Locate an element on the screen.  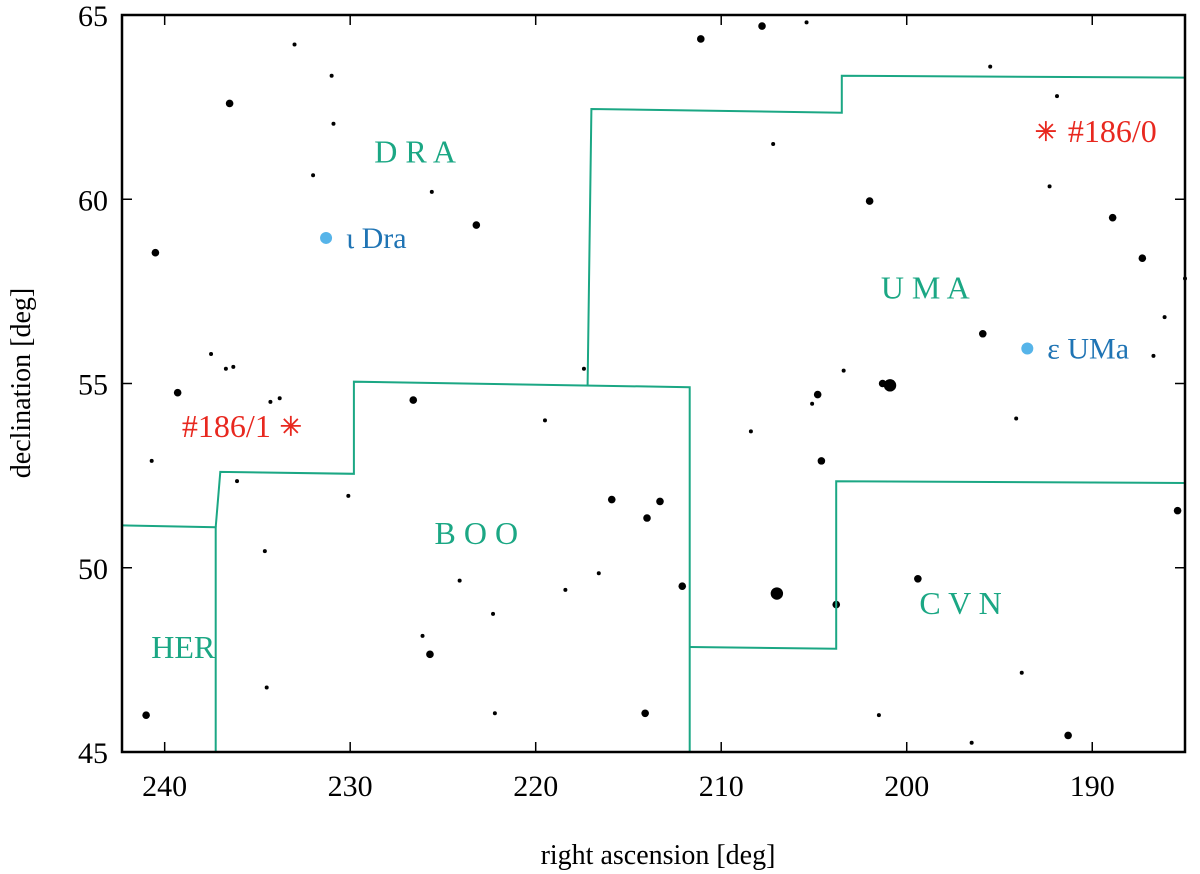
constellation-label: B O O is located at coordinates (477, 533).